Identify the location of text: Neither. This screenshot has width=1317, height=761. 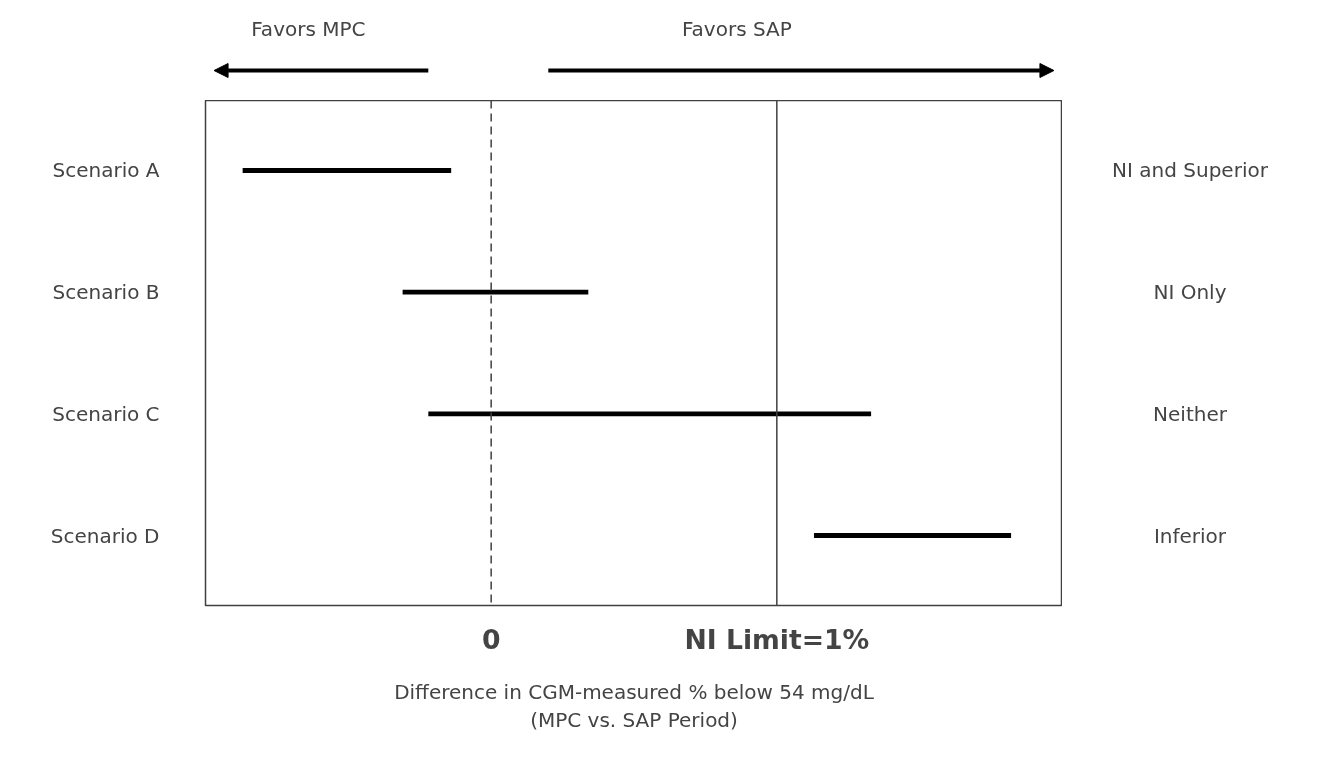
(1190, 413).